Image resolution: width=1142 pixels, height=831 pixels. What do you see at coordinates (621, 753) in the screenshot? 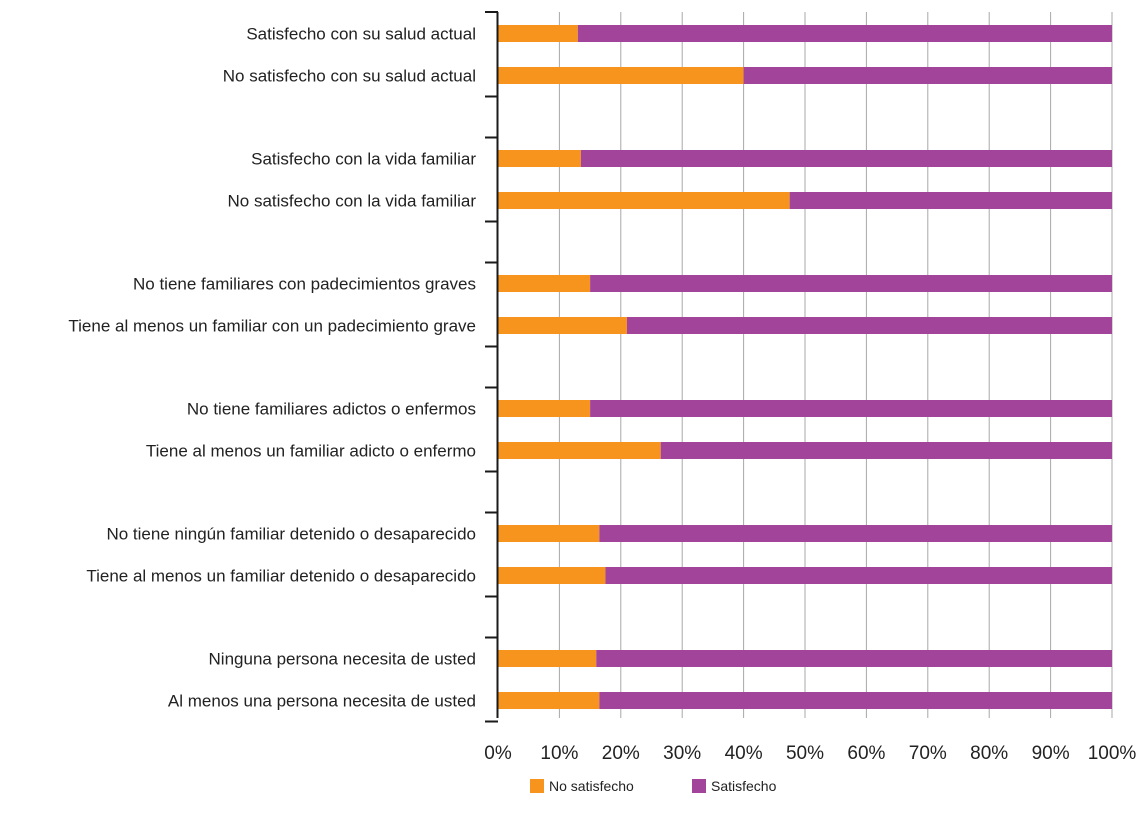
I see `x-tick-label: 20%` at bounding box center [621, 753].